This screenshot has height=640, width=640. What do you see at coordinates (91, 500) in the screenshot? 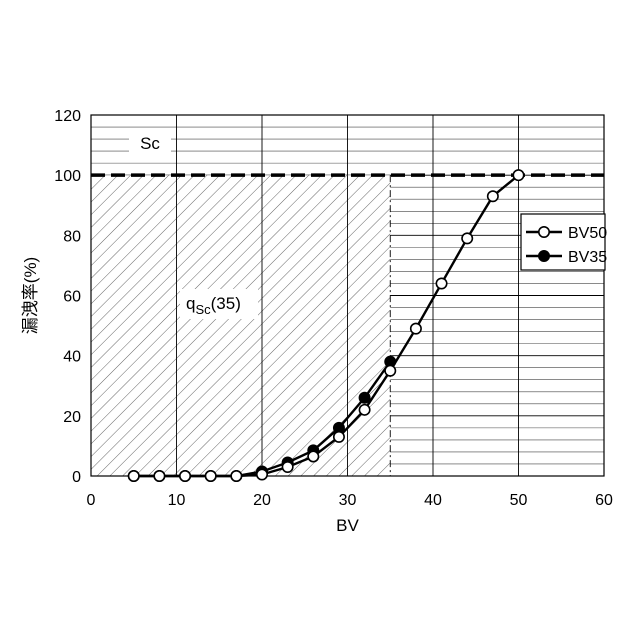
I see `x-tick-label: 0` at bounding box center [91, 500].